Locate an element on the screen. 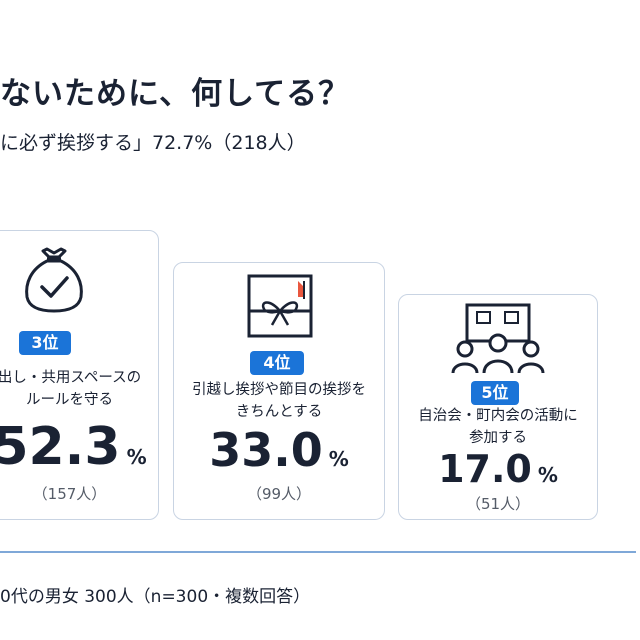 This screenshot has height=640, width=640. answer-label-line: 出し・共用スペースの is located at coordinates (71, 378).